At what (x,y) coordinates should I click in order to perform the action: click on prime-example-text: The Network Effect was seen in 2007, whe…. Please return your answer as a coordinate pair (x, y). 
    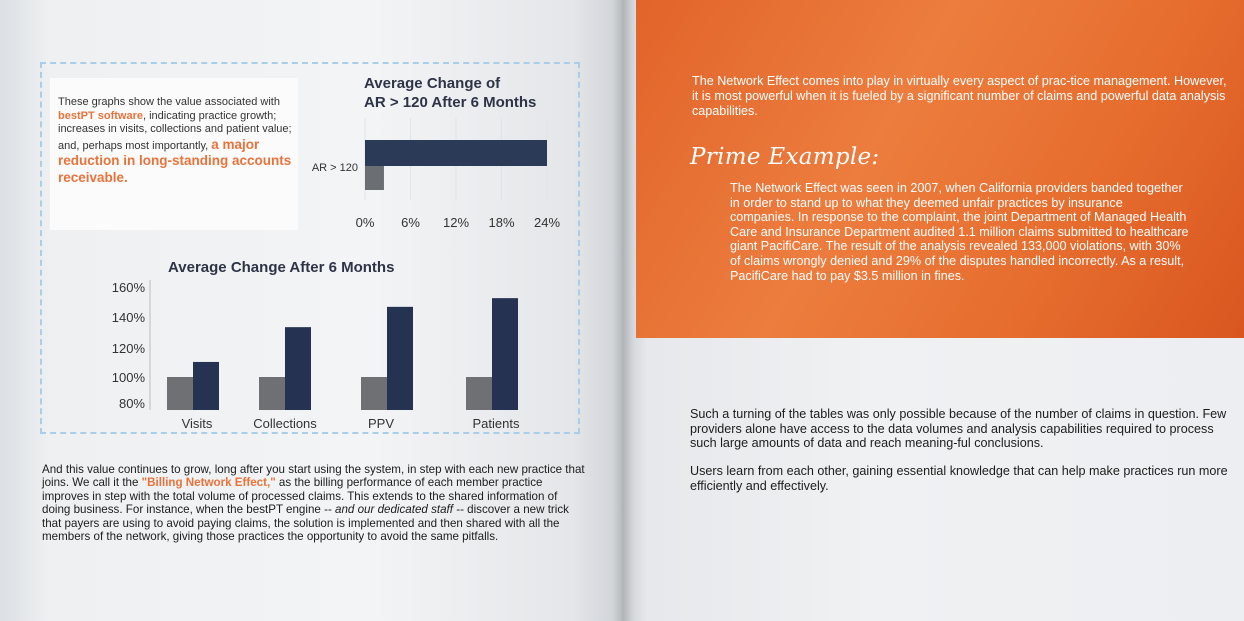
    Looking at the image, I should click on (959, 232).